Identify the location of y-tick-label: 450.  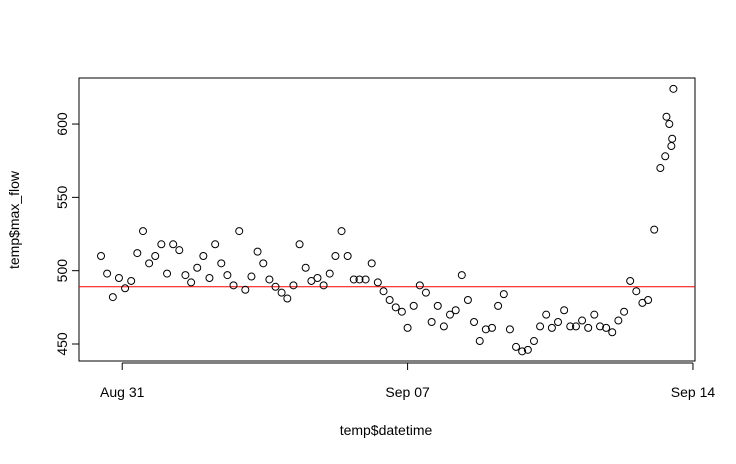
(62, 344).